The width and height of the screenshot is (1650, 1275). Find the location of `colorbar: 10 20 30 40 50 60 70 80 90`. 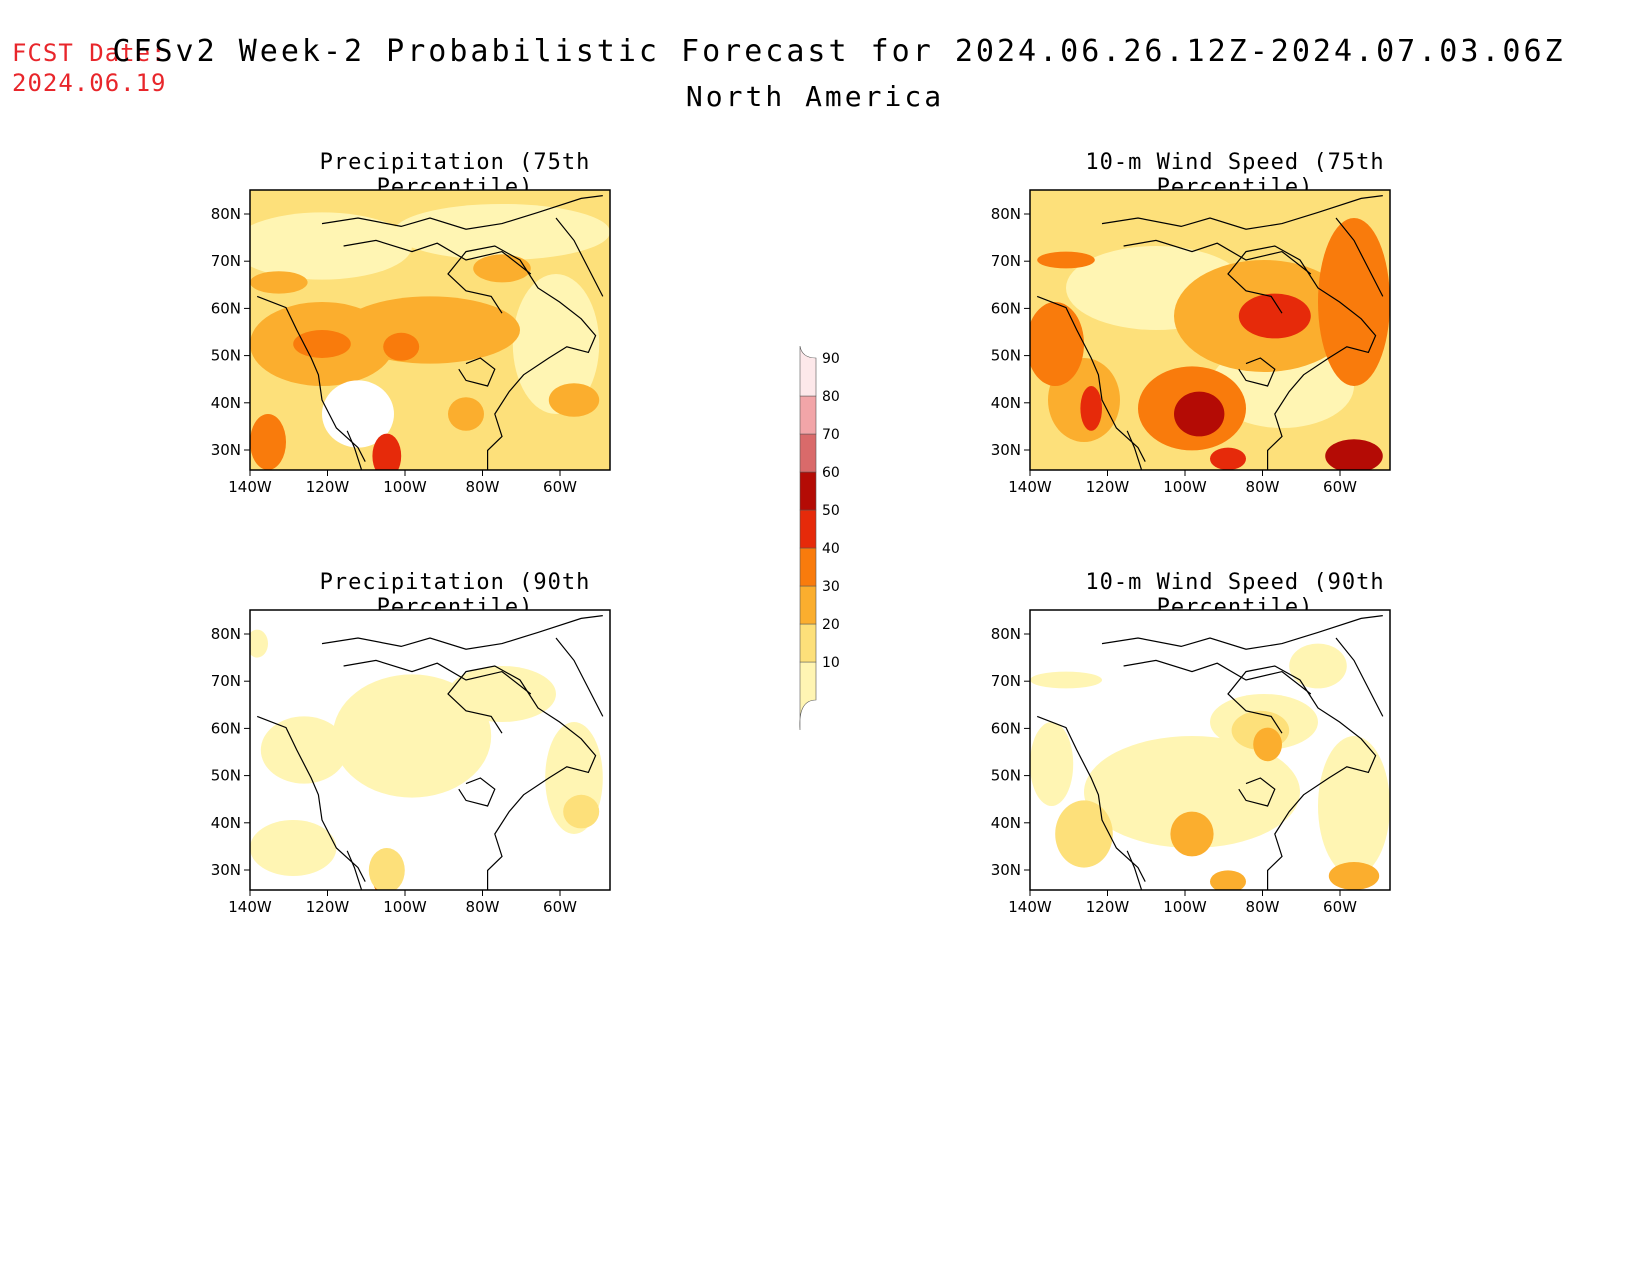

colorbar: 10 20 30 40 50 60 70 80 90 is located at coordinates (819, 538).